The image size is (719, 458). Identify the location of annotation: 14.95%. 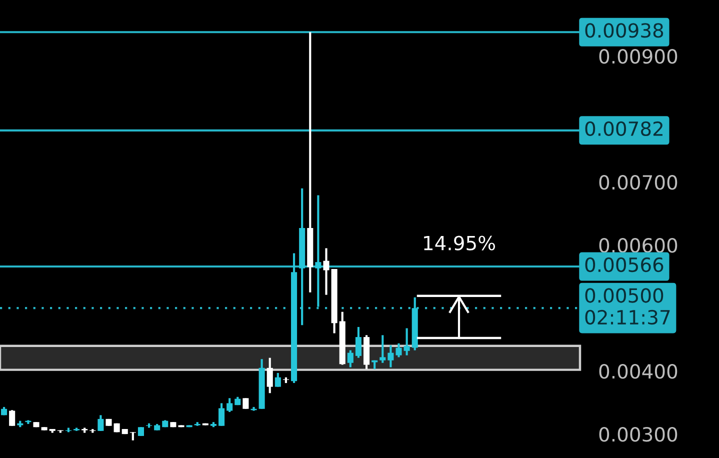
(459, 243).